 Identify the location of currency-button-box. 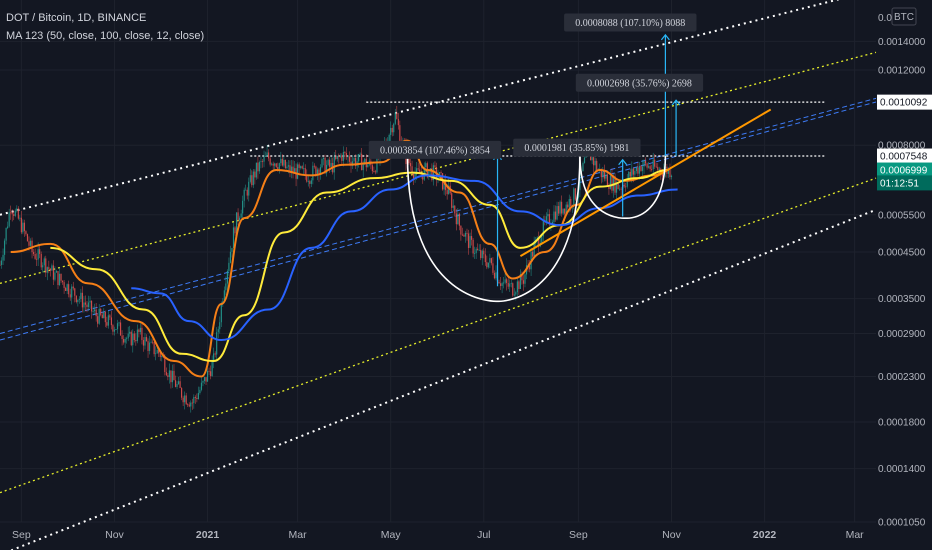
(904, 16).